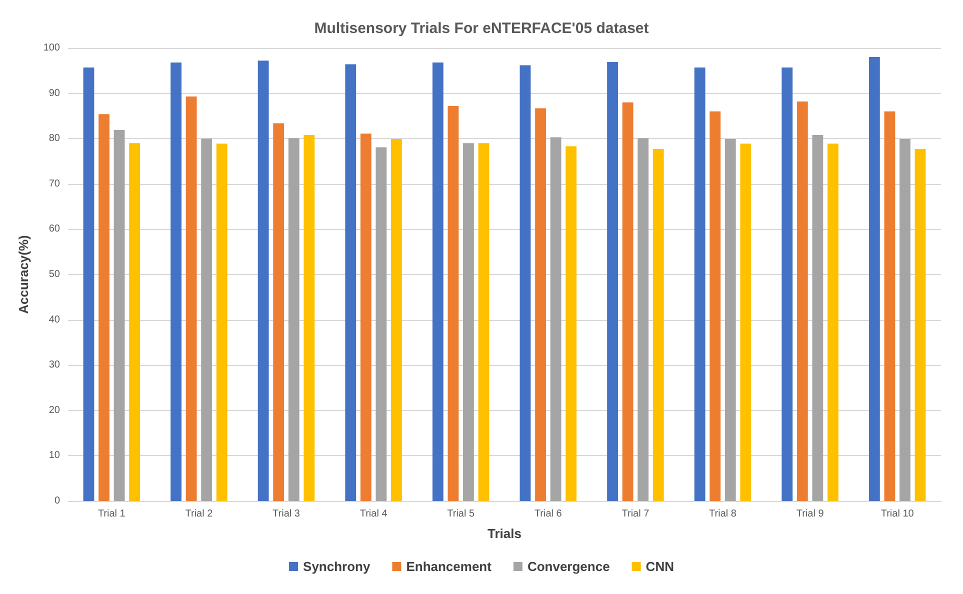 This screenshot has height=594, width=963. Describe the element at coordinates (481, 28) in the screenshot. I see `chart-title: Multisensory Trials For eNTERFACE'05 dataset` at that location.